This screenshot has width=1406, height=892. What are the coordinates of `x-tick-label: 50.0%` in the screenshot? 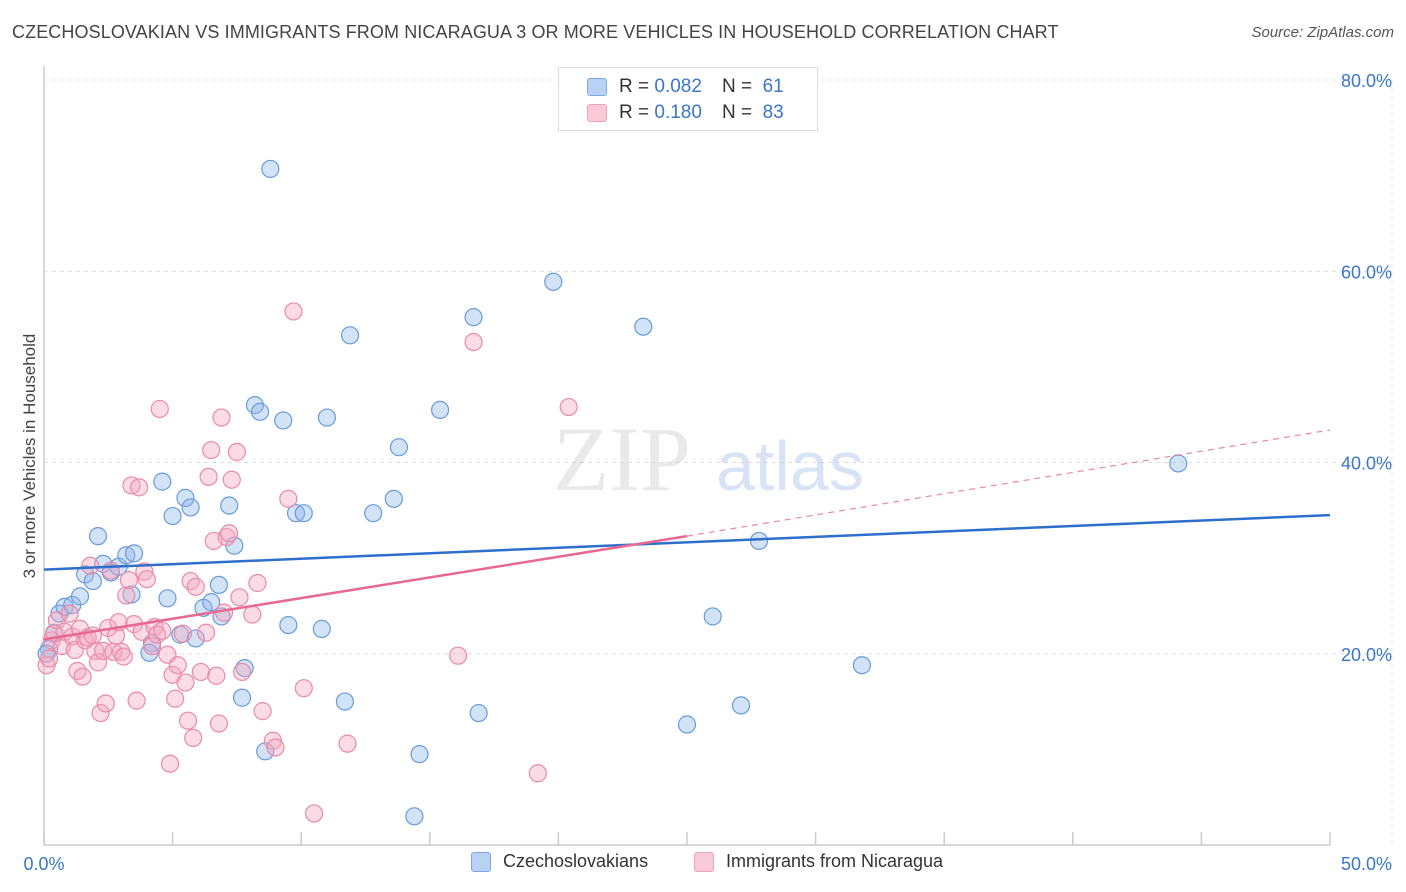 It's located at (1366, 864).